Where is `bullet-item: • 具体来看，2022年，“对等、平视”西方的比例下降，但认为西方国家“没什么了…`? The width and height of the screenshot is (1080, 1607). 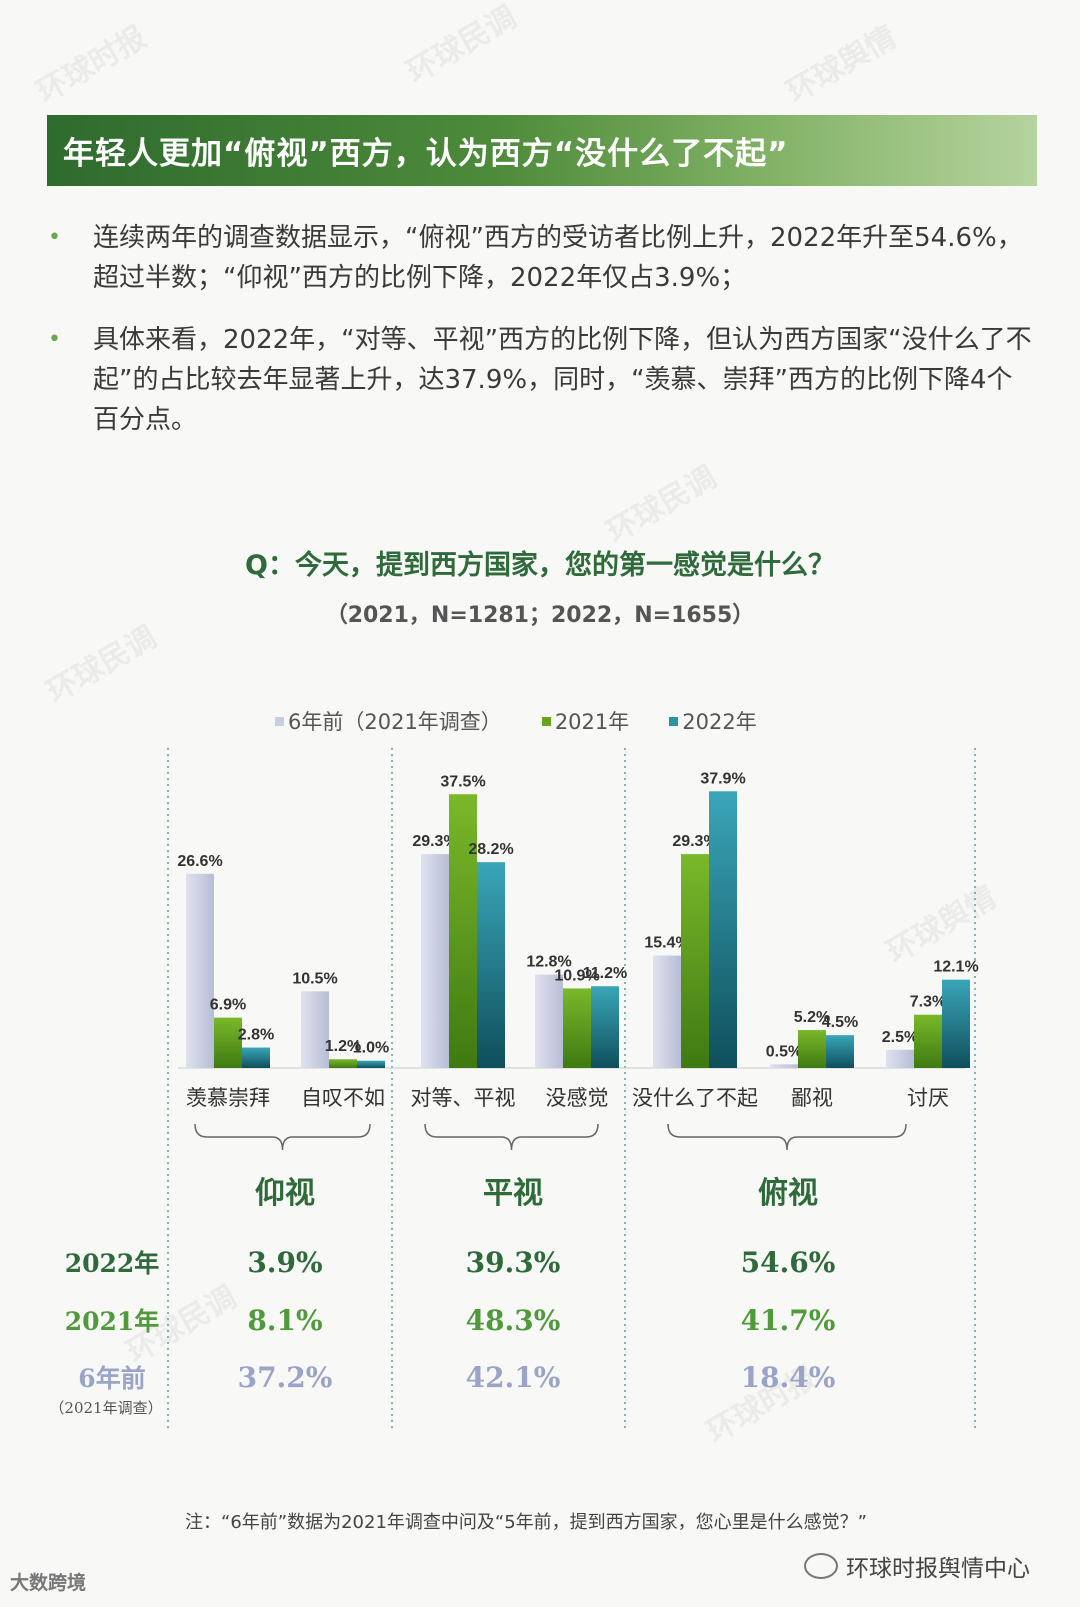
bullet-item: • 具体来看，2022年，“对等、平视”西方的比例下降，但认为西方国家“没什么了… is located at coordinates (543, 380).